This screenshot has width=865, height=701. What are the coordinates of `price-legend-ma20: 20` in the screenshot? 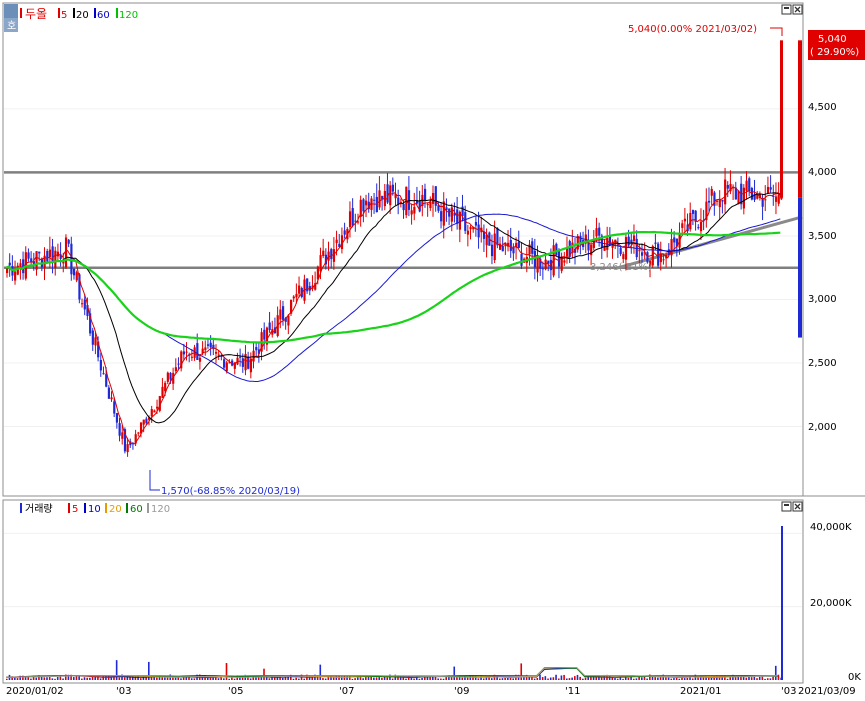 It's located at (82, 15).